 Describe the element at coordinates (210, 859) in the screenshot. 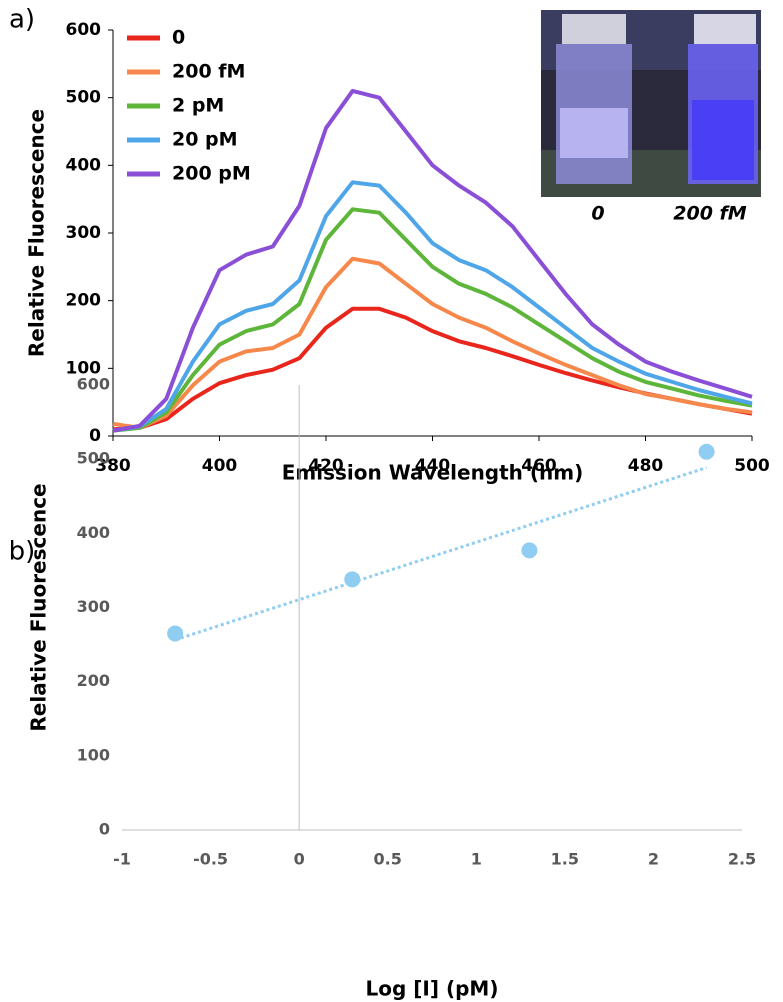

I see `x-tick-label: -0.5` at that location.